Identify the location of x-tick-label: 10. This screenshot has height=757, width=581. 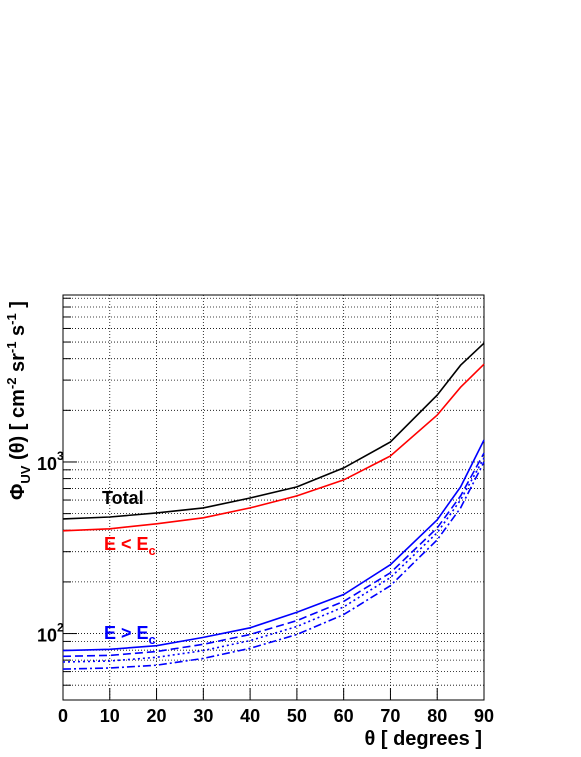
(110, 716).